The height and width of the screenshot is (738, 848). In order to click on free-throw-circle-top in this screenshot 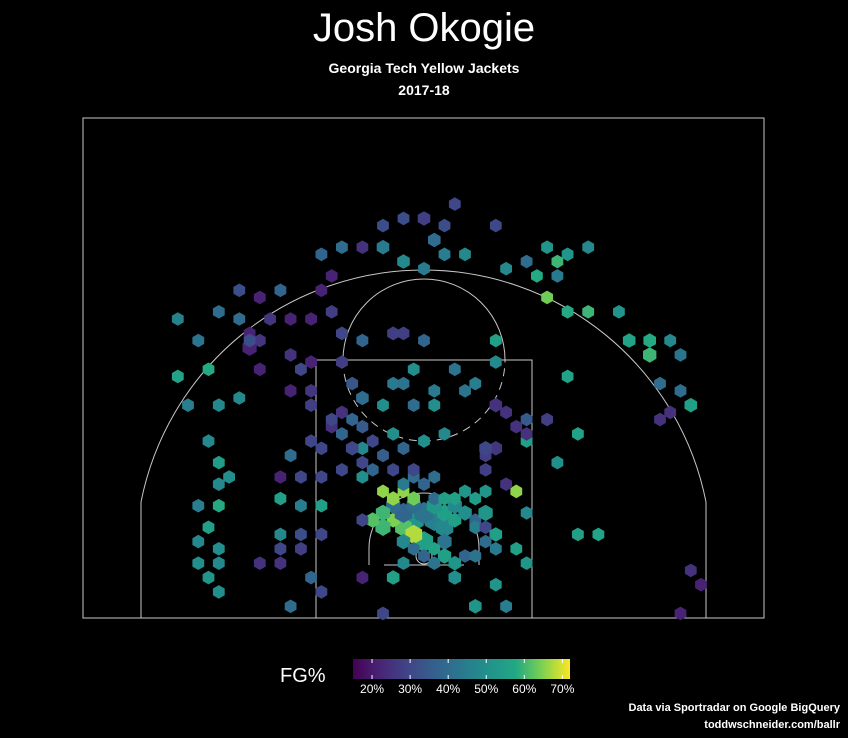, I will do `click(424, 319)`.